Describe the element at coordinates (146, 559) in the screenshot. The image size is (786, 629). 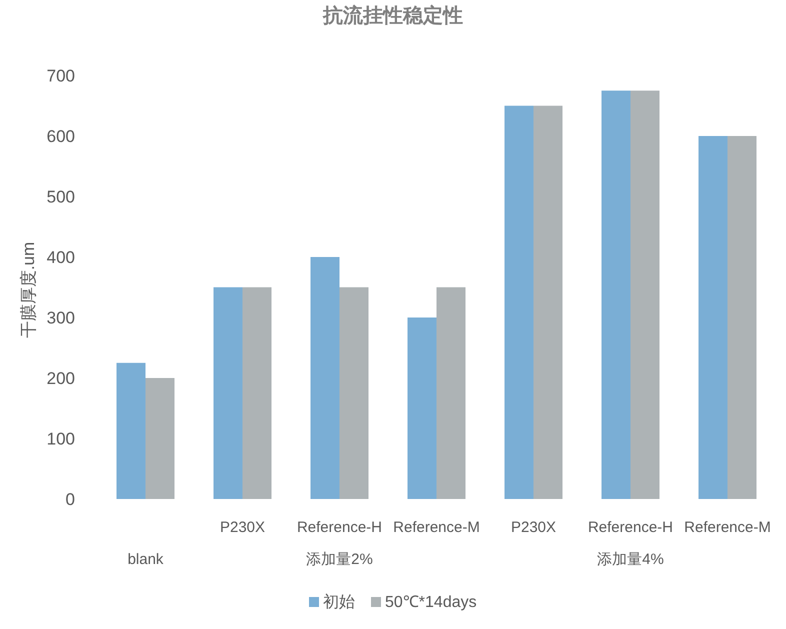
I see `annotation: blank` at that location.